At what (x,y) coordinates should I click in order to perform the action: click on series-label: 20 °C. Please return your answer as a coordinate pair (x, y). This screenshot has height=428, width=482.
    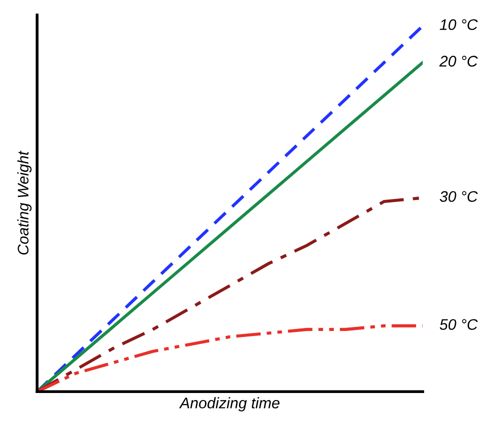
    Looking at the image, I should click on (458, 61).